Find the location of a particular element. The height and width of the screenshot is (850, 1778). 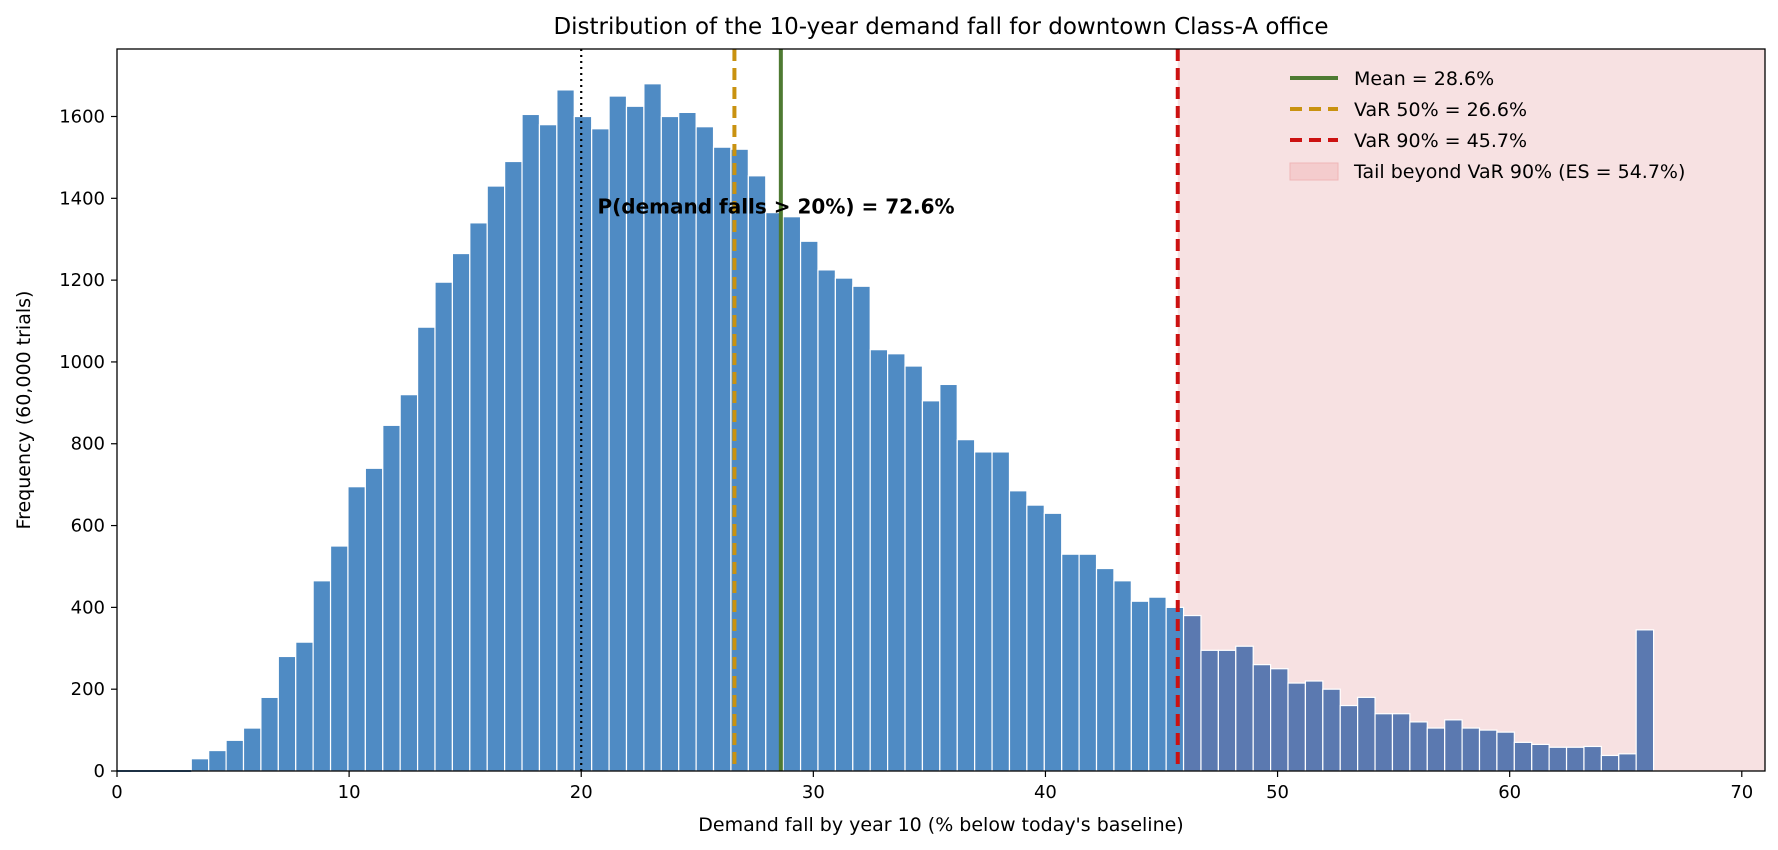

legend-label: VaR 90% = 45.7% is located at coordinates (1440, 141).